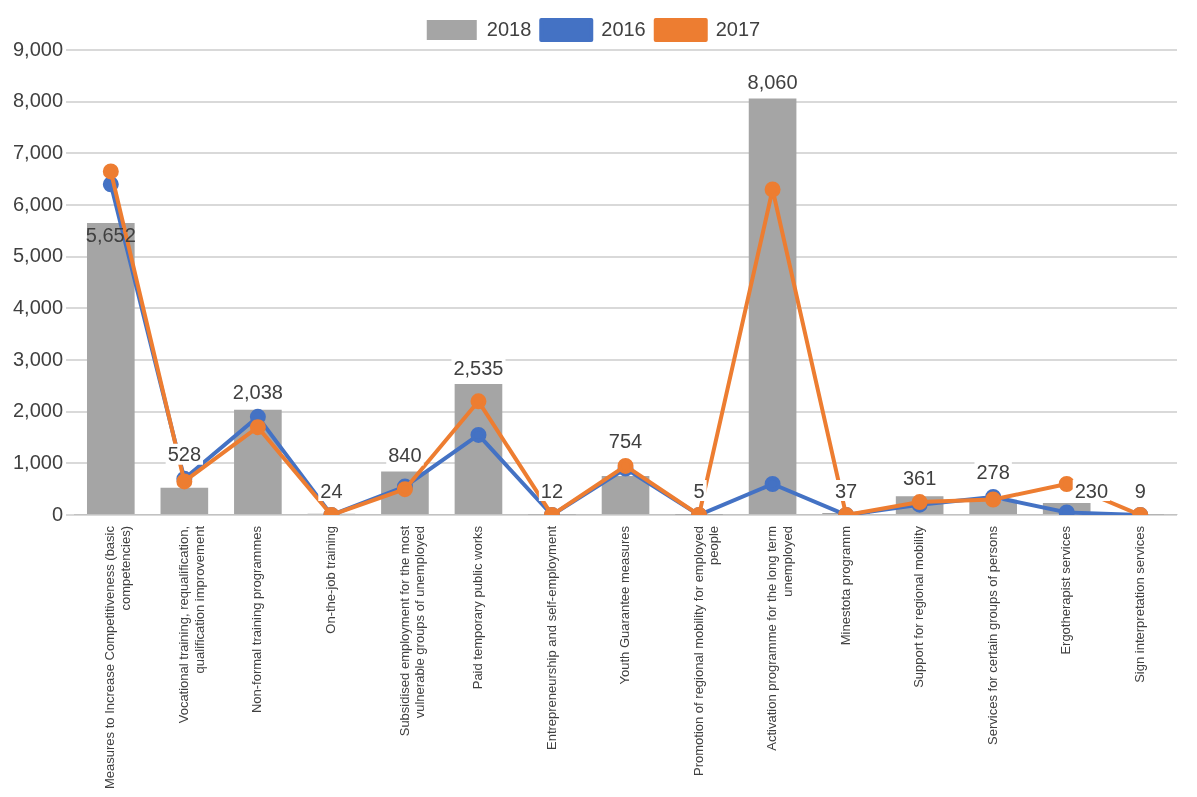 This screenshot has height=797, width=1197. What do you see at coordinates (331, 490) in the screenshot?
I see `data-label: 24` at bounding box center [331, 490].